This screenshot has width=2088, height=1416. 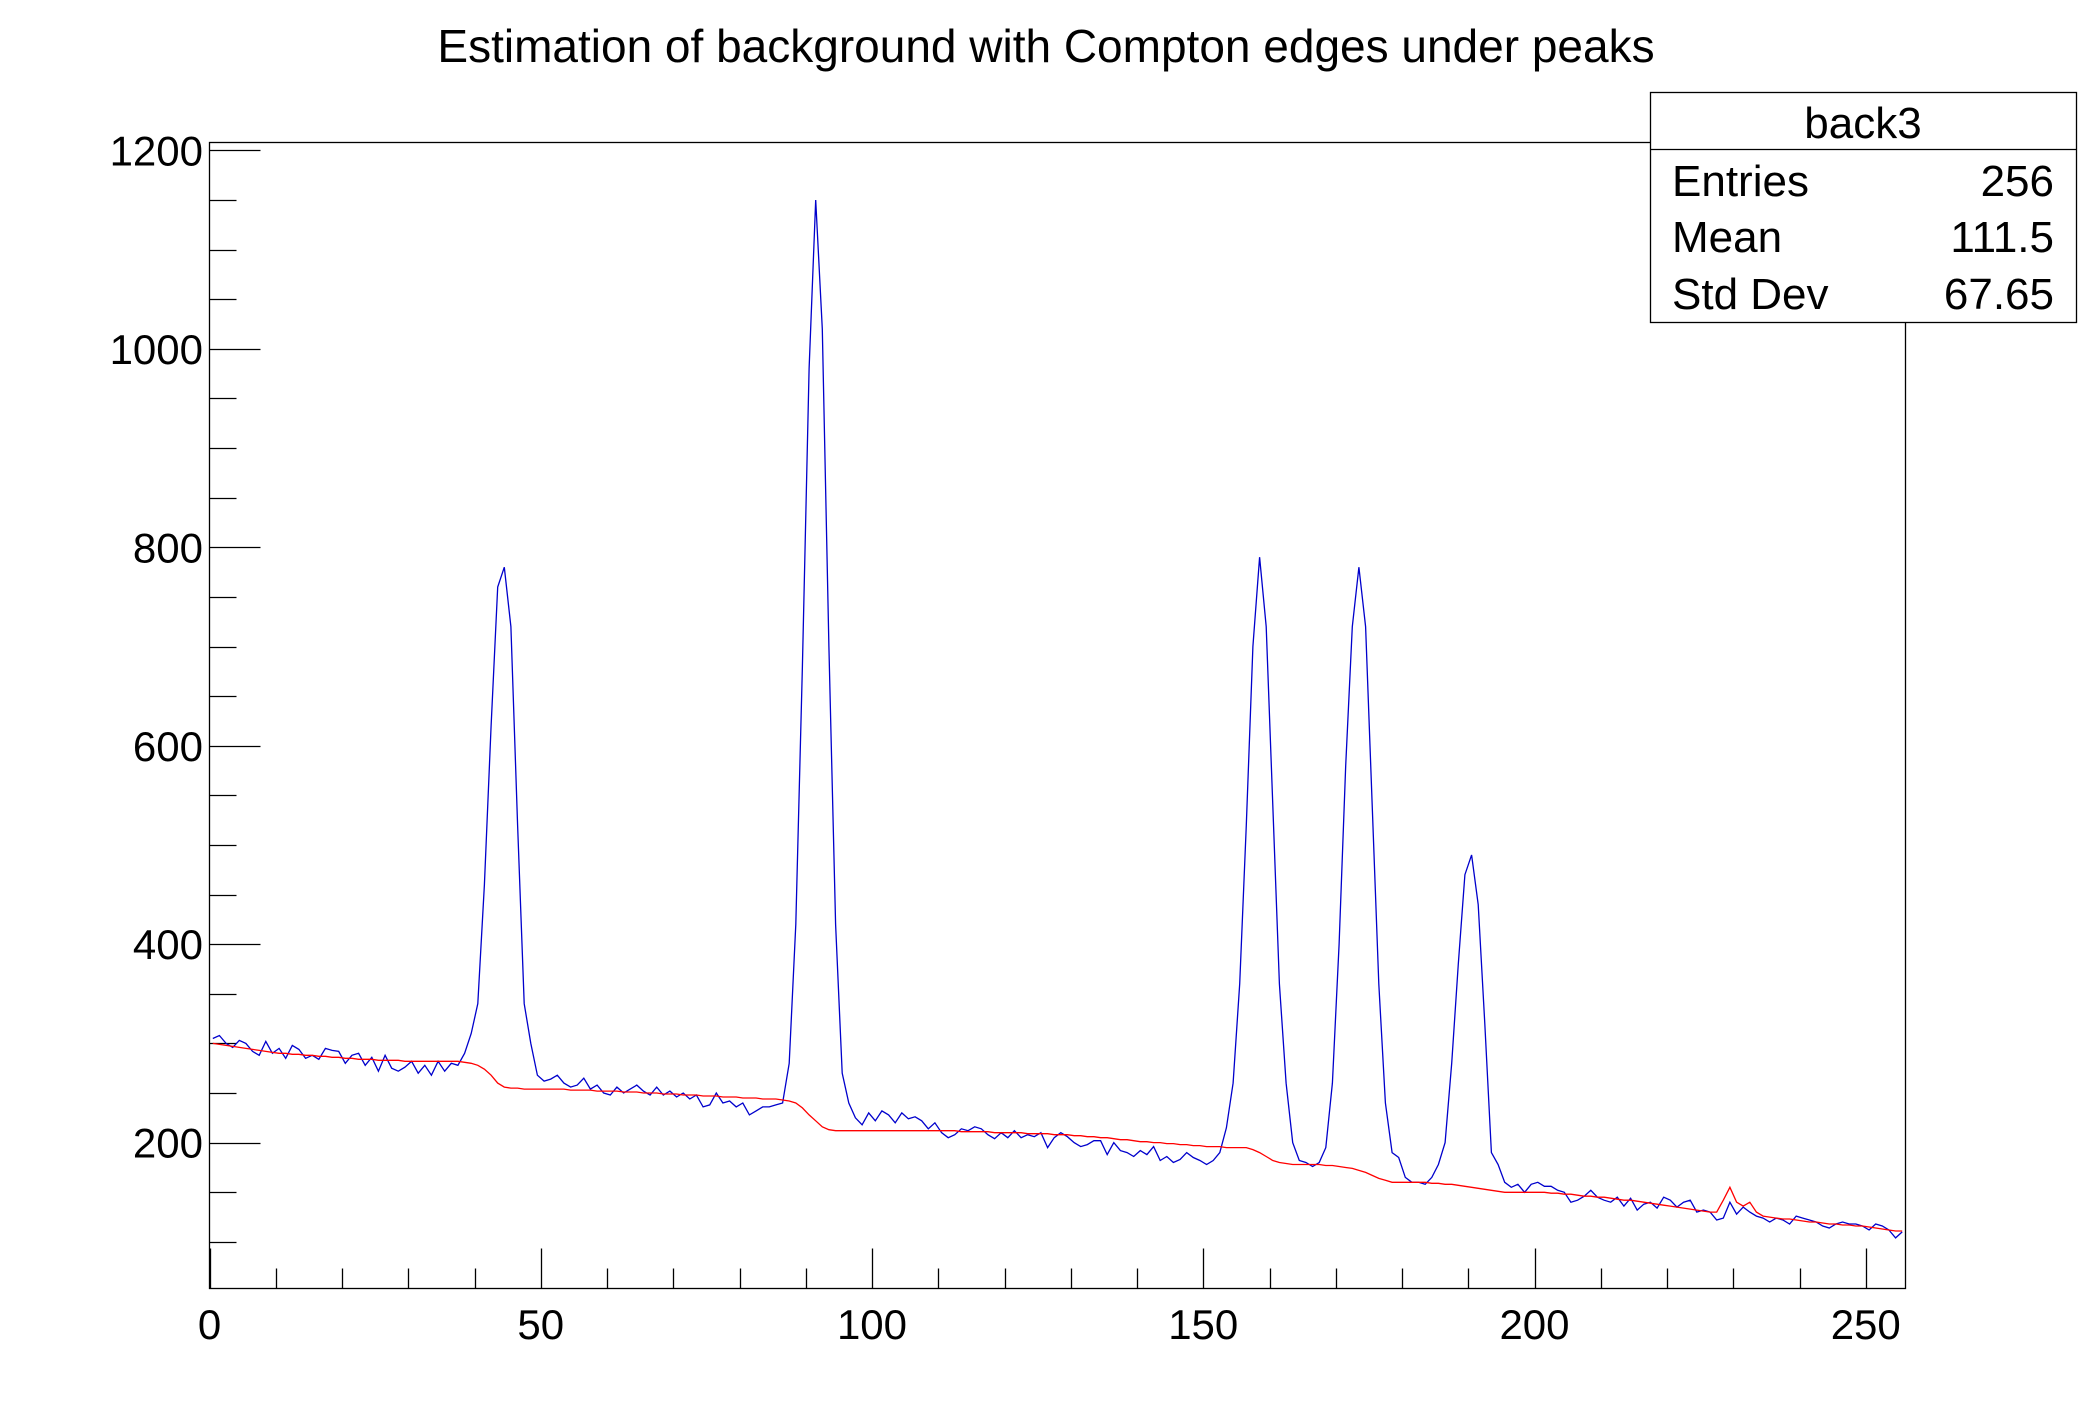 I want to click on y-tick-label: 400, so click(x=168, y=944).